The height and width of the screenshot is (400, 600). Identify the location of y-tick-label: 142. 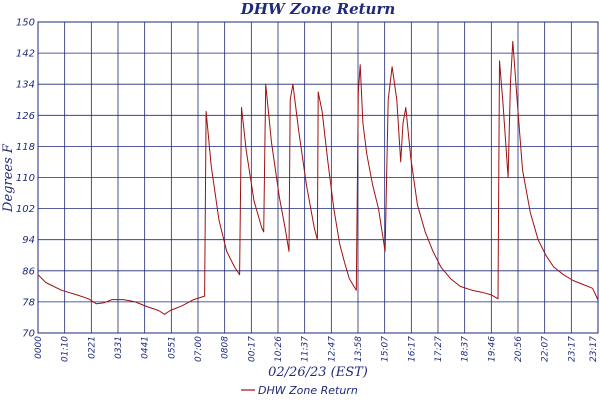
(25, 54).